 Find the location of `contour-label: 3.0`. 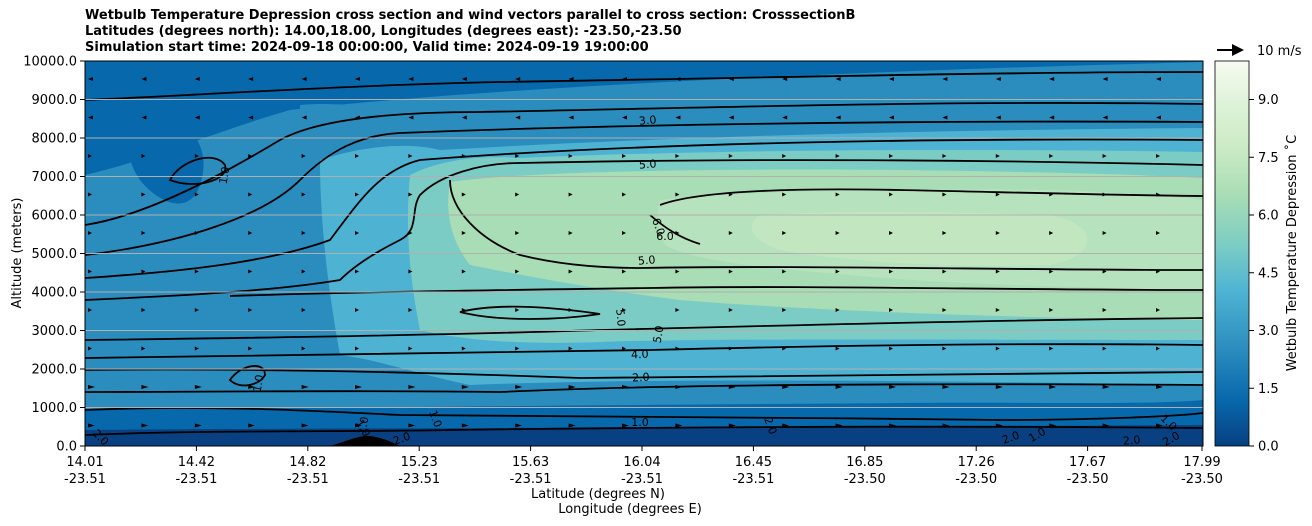

contour-label: 3.0 is located at coordinates (647, 120).